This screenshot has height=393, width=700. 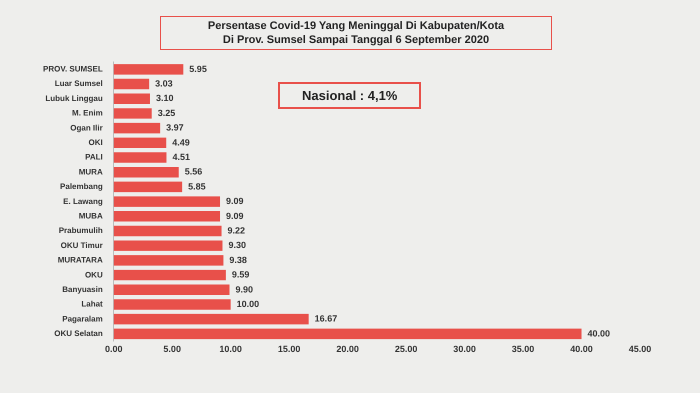 What do you see at coordinates (181, 142) in the screenshot?
I see `data-label: 4.49` at bounding box center [181, 142].